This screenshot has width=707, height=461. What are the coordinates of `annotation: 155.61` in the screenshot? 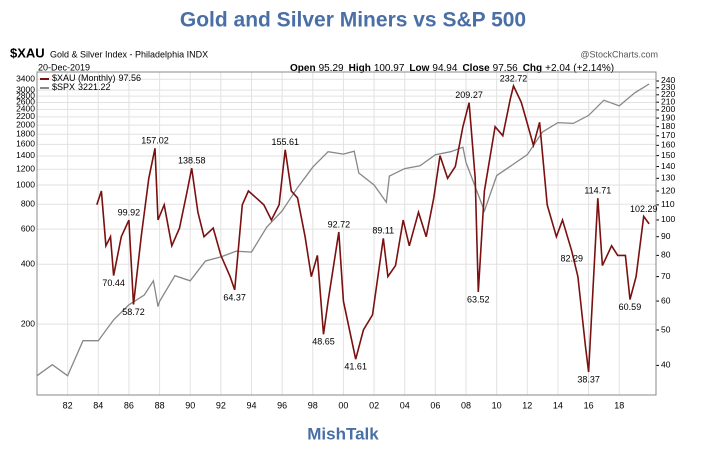 It's located at (285, 142).